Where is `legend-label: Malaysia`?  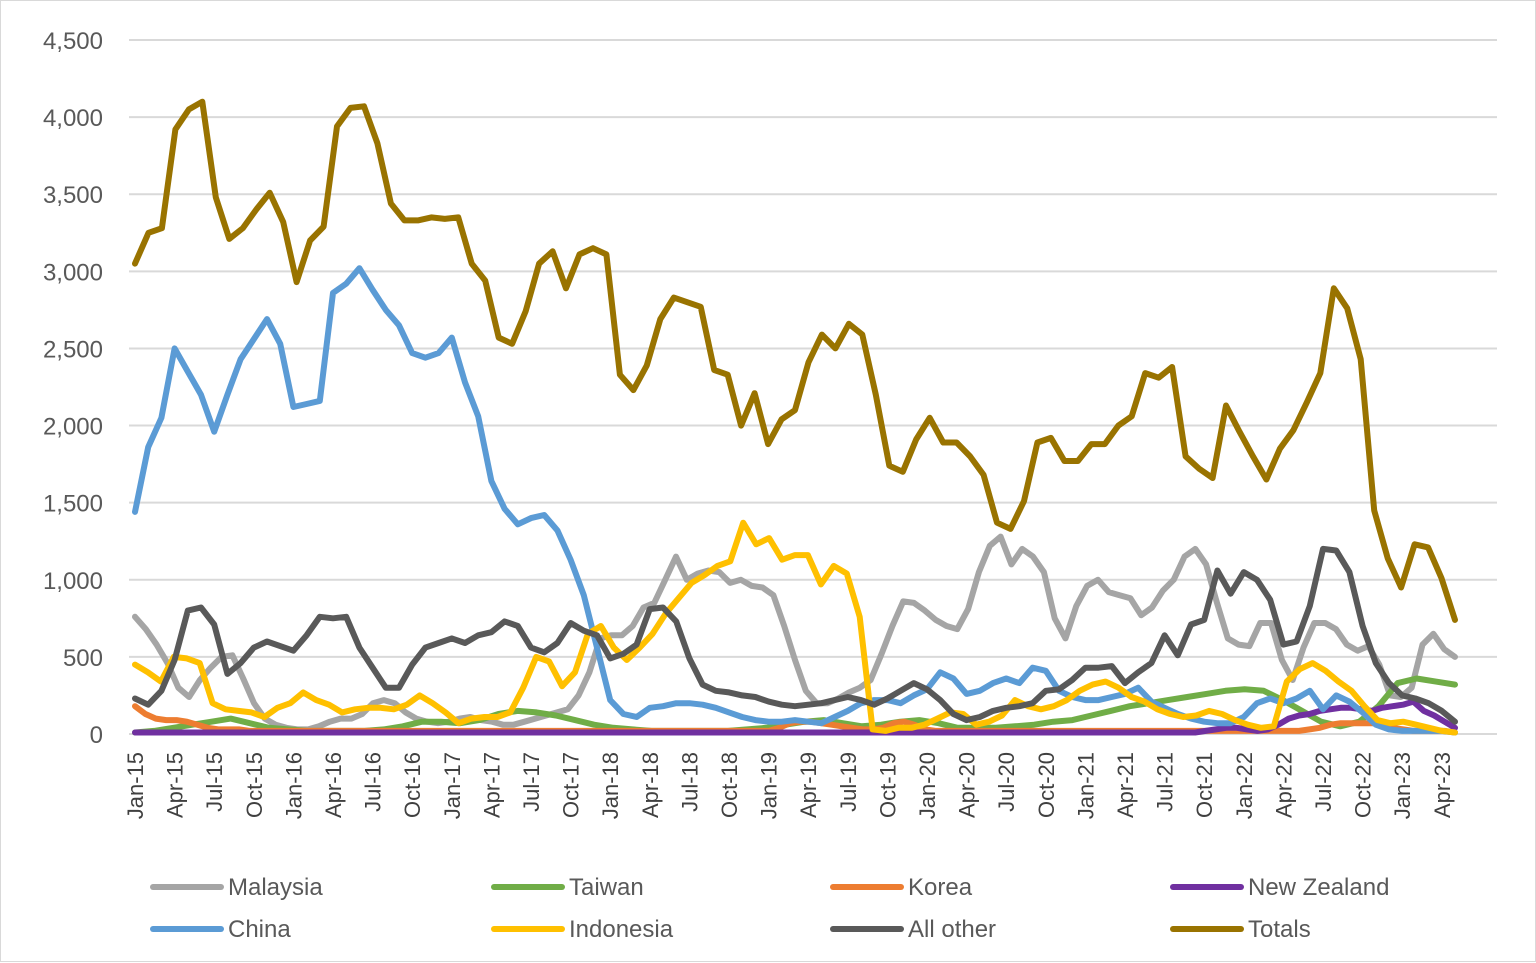
legend-label: Malaysia is located at coordinates (275, 887).